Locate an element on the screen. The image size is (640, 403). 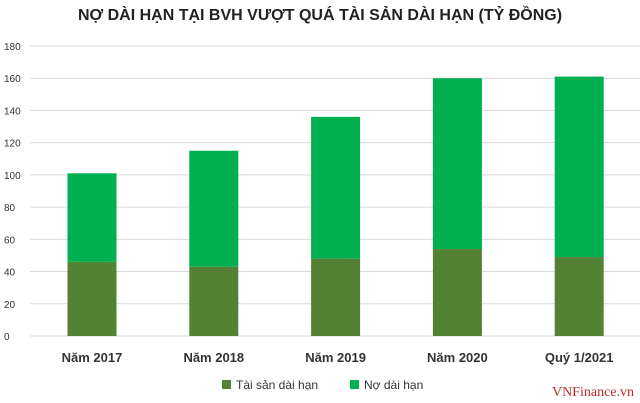
y-tick-label: 20 is located at coordinates (10, 305).